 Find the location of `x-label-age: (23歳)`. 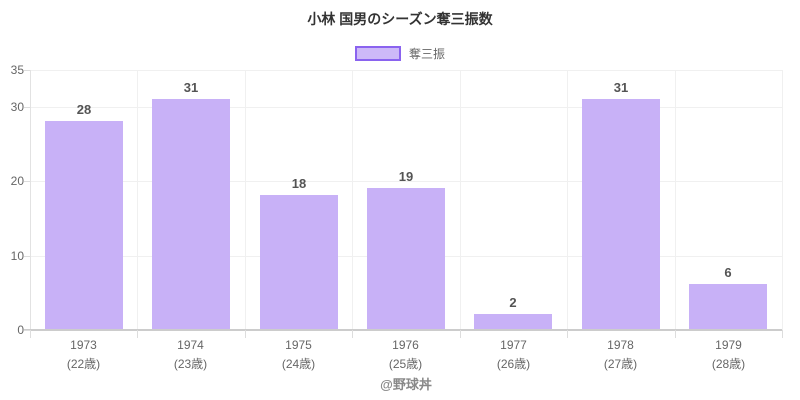

x-label-age: (23歳) is located at coordinates (190, 364).